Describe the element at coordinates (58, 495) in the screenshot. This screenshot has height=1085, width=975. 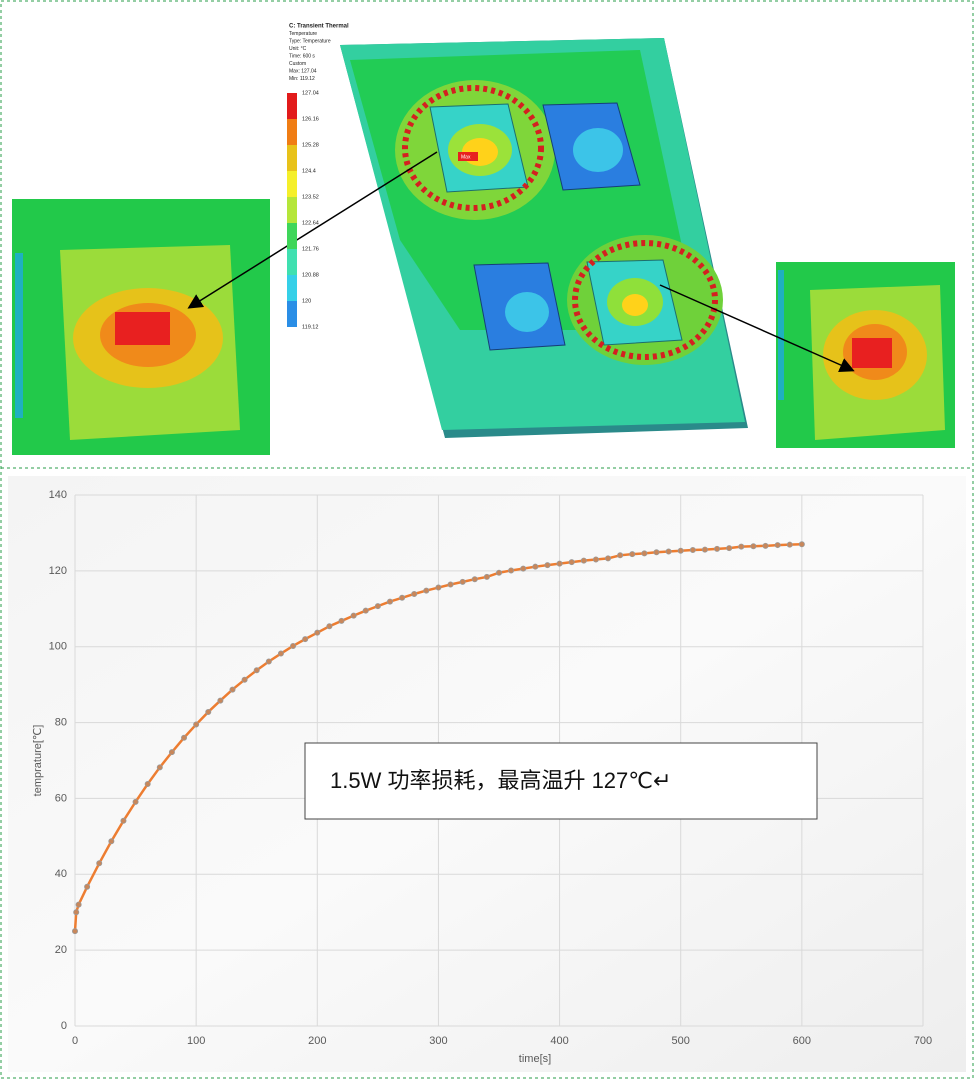
I see `y-tick-label: 140` at that location.